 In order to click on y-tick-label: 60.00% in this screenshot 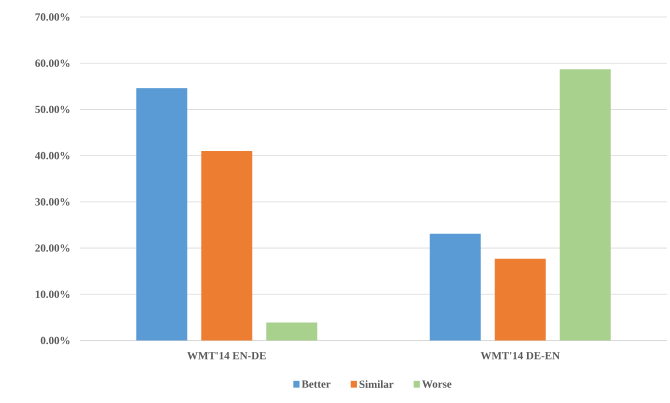, I will do `click(52, 63)`.